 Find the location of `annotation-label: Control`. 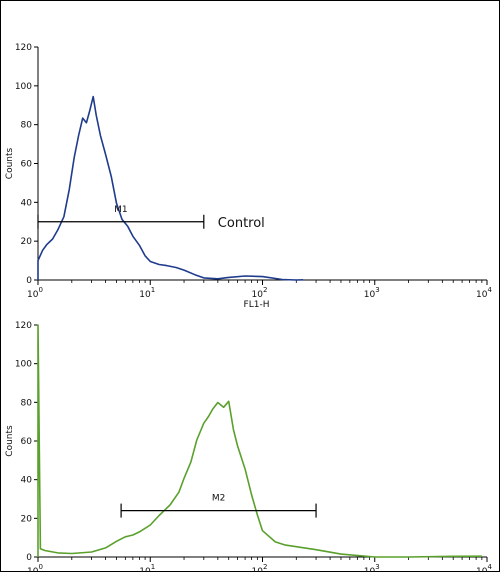

annotation-label: Control is located at coordinates (241, 223).